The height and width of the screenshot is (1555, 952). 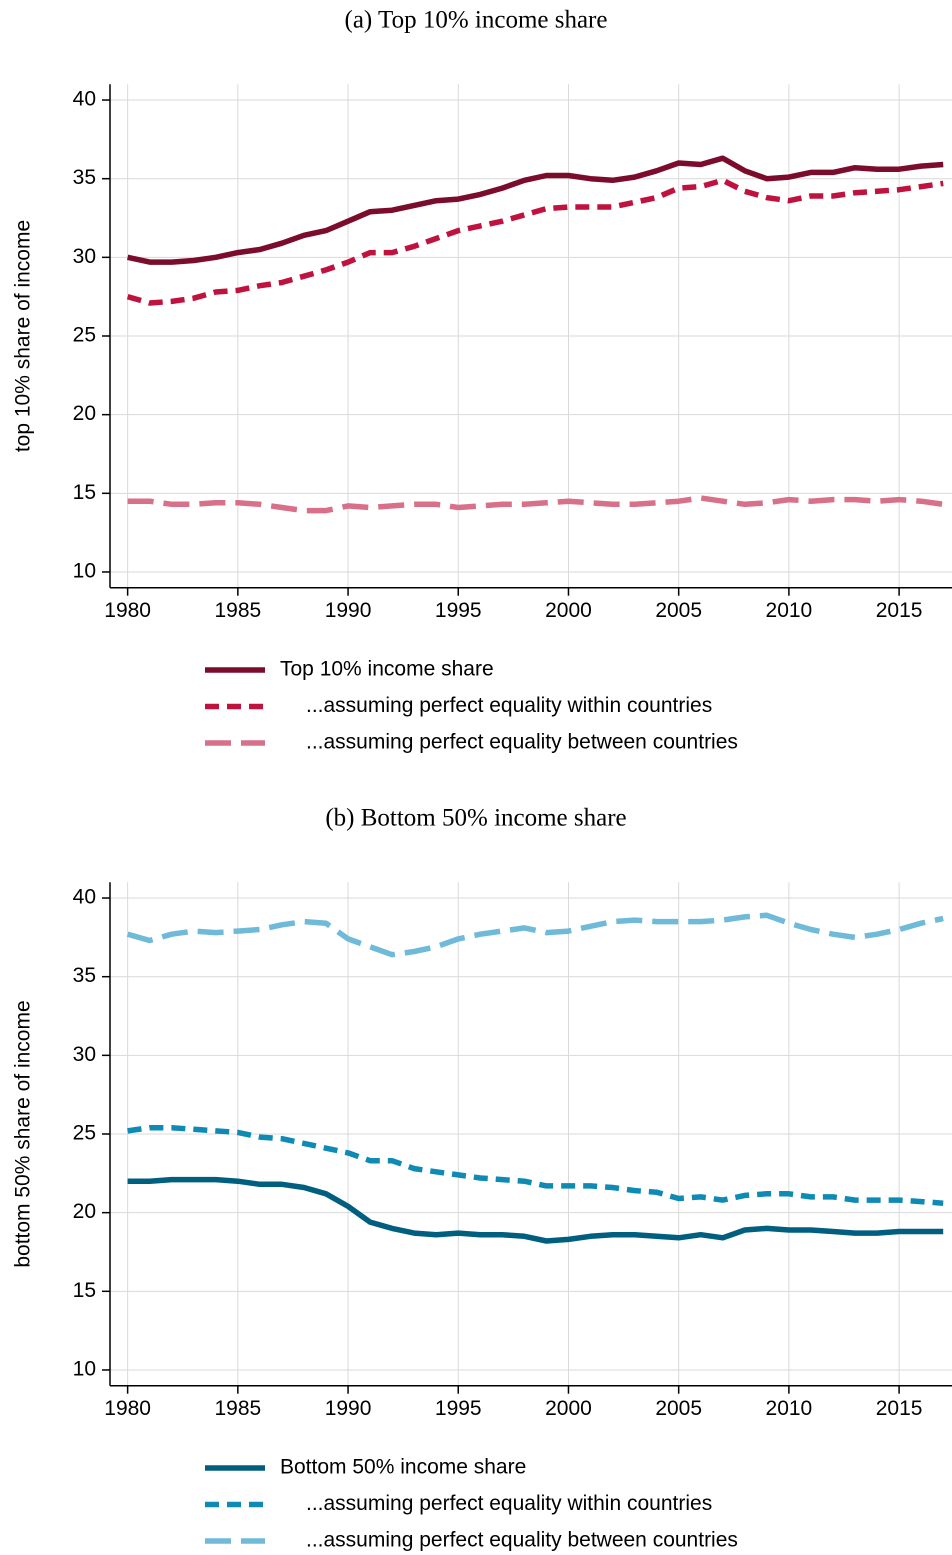 I want to click on legend-label: Bottom 50% income share, so click(x=403, y=1467).